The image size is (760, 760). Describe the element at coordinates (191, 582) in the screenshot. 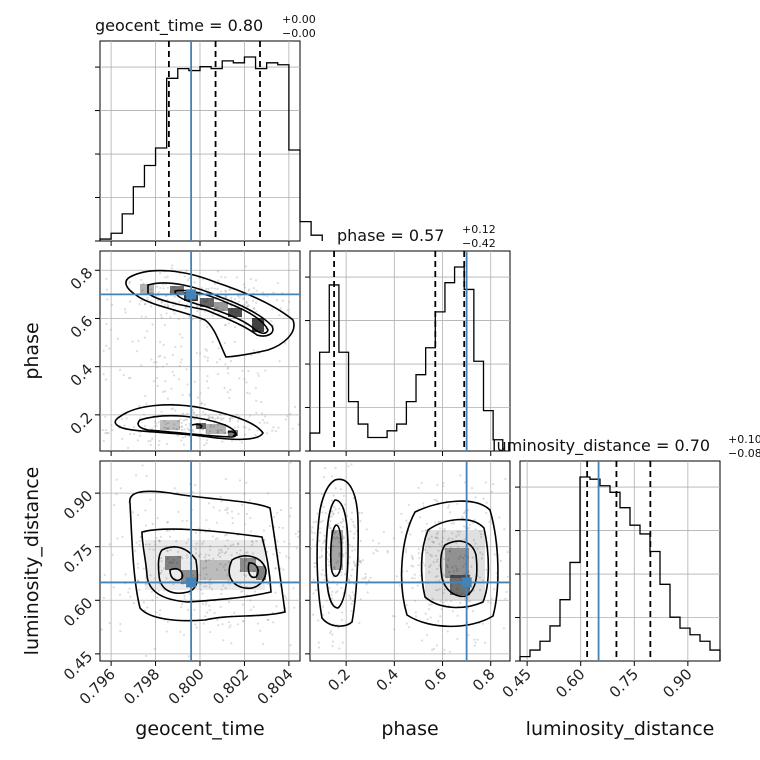

I see `truth-marker` at that location.